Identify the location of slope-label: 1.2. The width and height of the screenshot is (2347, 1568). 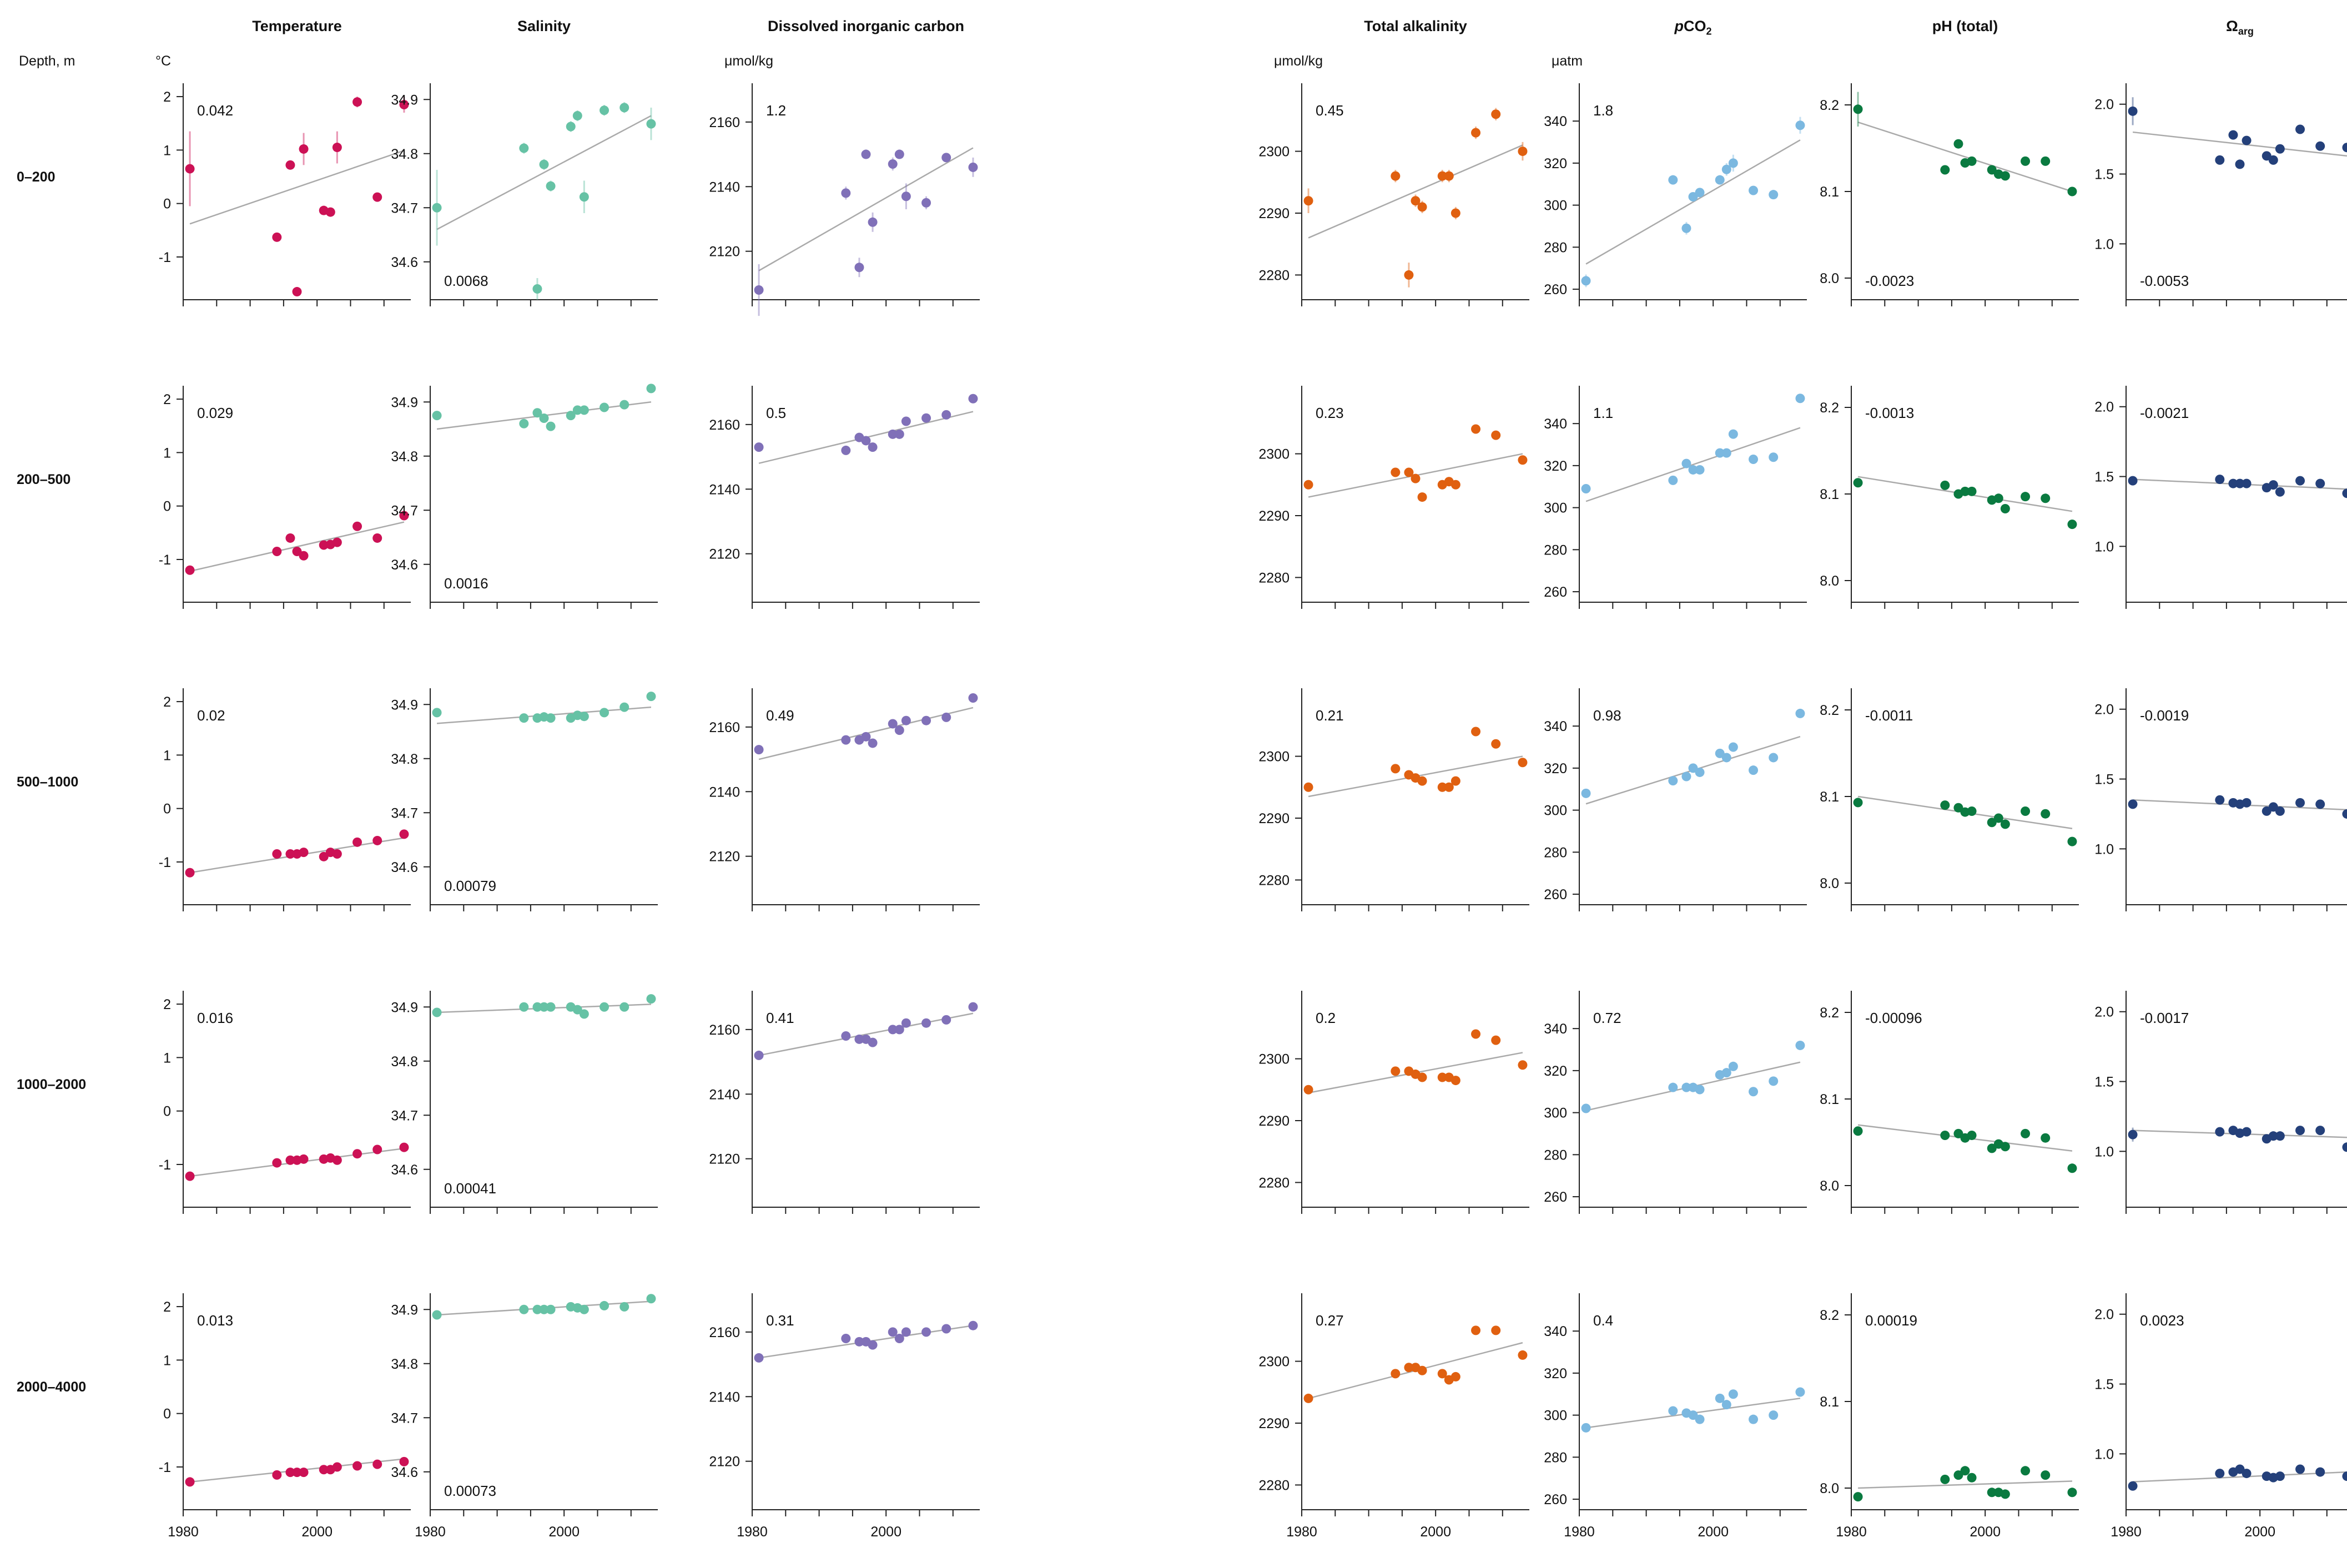
(776, 110).